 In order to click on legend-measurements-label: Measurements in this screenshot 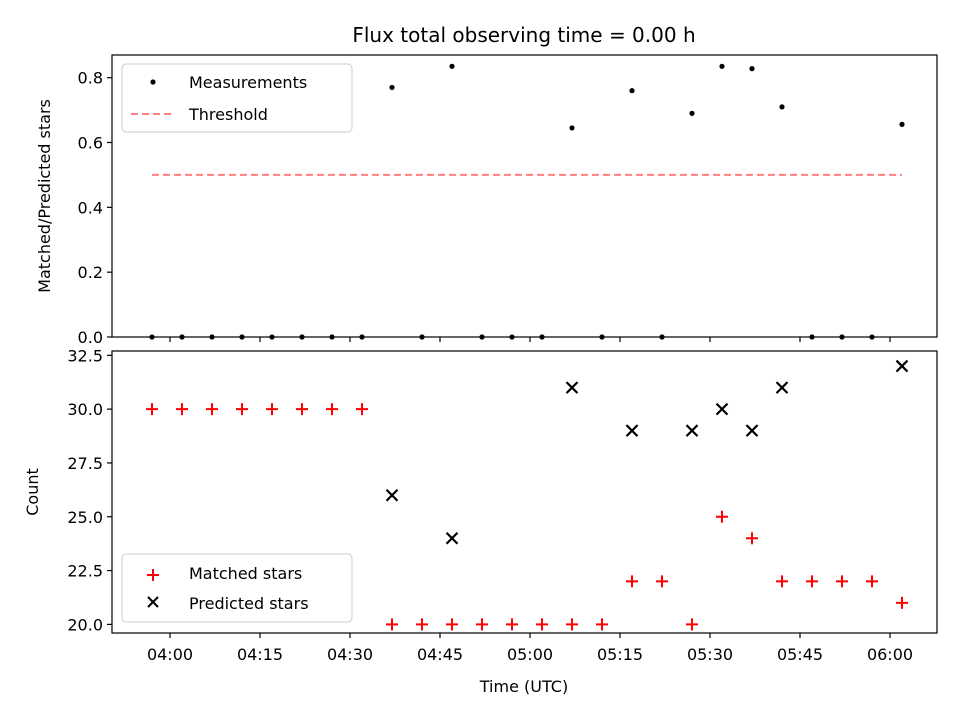, I will do `click(248, 82)`.